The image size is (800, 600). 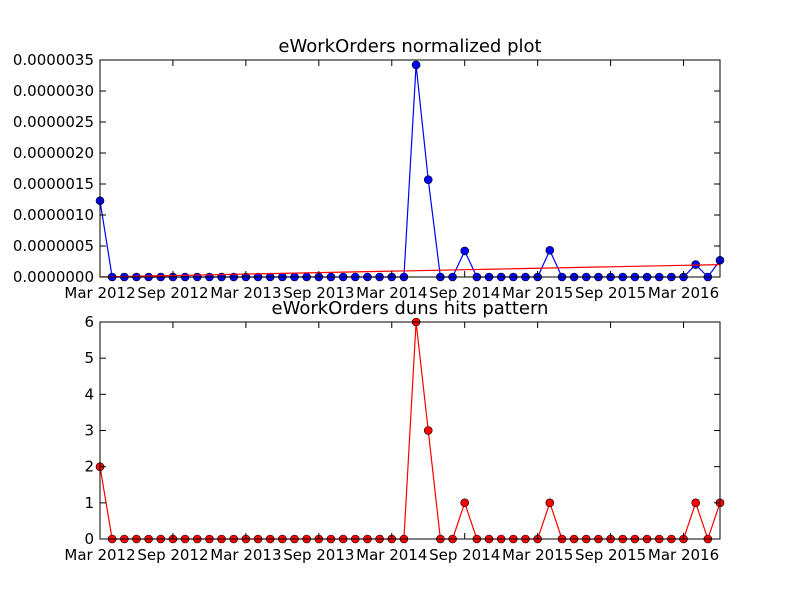 What do you see at coordinates (53, 91) in the screenshot?
I see `y-tick-label: 0.0000030` at bounding box center [53, 91].